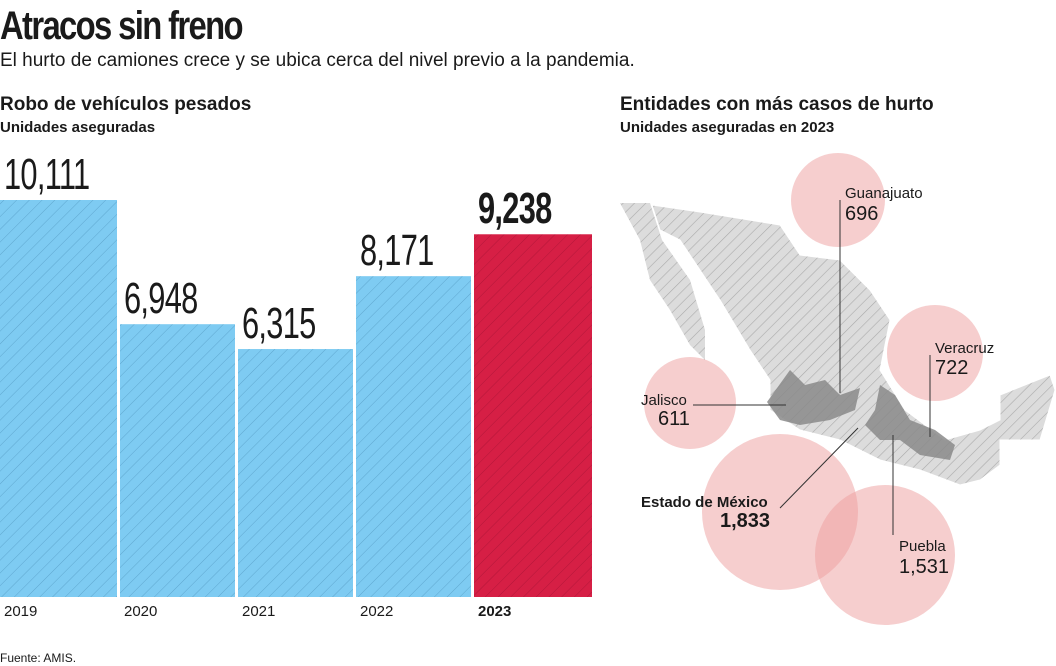 The image size is (1056, 666). Describe the element at coordinates (177, 460) in the screenshot. I see `bar-2020` at that location.